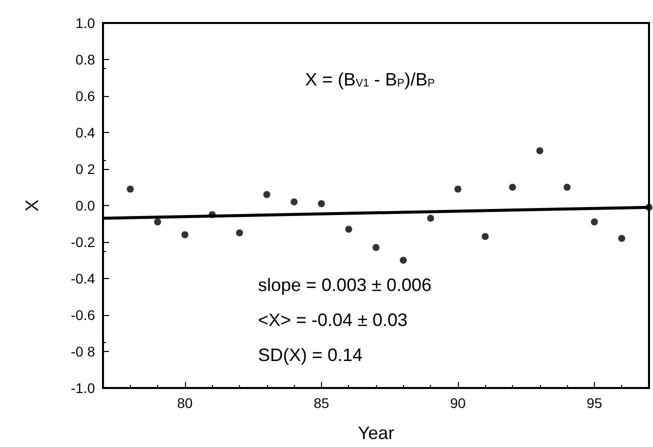 The width and height of the screenshot is (653, 447). What do you see at coordinates (83, 278) in the screenshot?
I see `y-tick-label: -0.4` at bounding box center [83, 278].